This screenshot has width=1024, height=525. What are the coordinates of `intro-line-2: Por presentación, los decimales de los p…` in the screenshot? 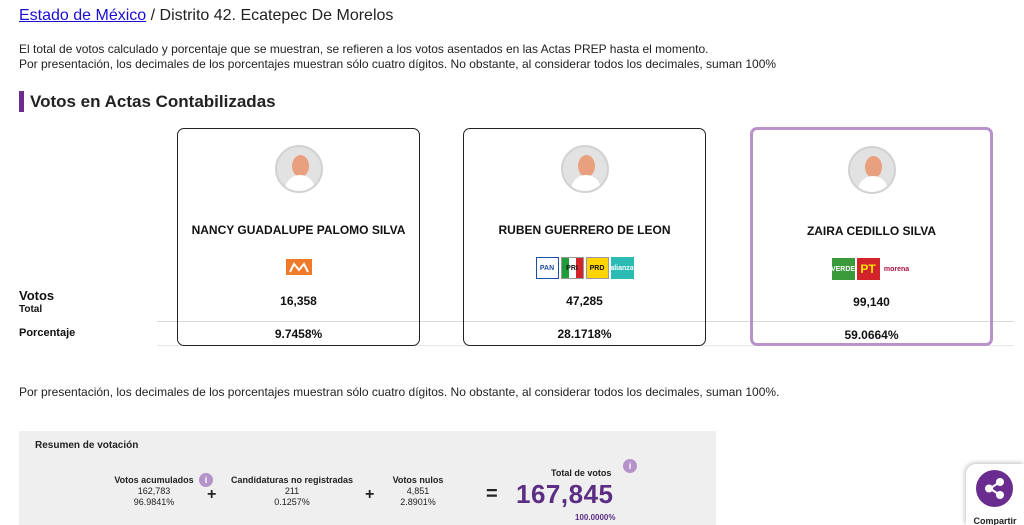 It's located at (398, 64).